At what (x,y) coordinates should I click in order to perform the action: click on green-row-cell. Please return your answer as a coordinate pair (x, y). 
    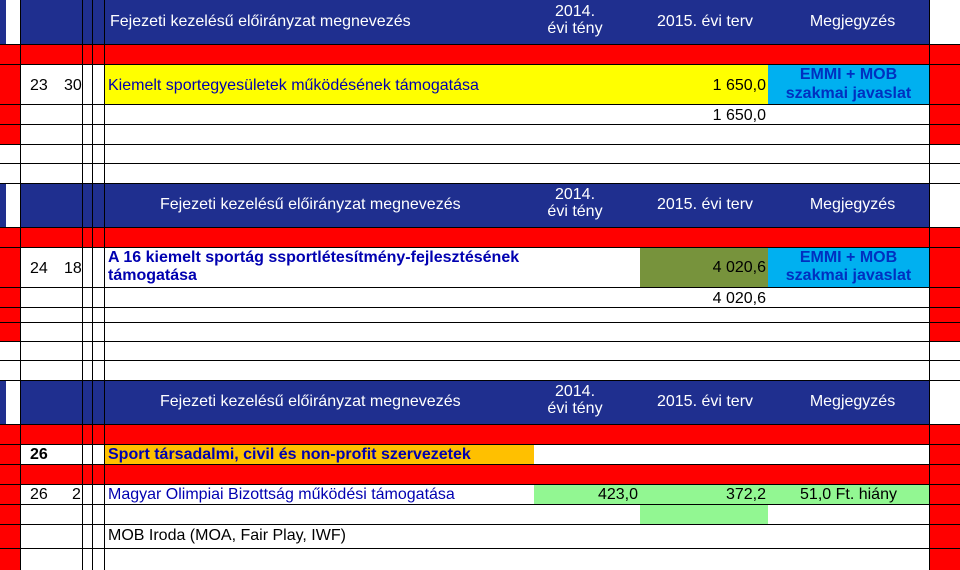
    Looking at the image, I should click on (731, 494).